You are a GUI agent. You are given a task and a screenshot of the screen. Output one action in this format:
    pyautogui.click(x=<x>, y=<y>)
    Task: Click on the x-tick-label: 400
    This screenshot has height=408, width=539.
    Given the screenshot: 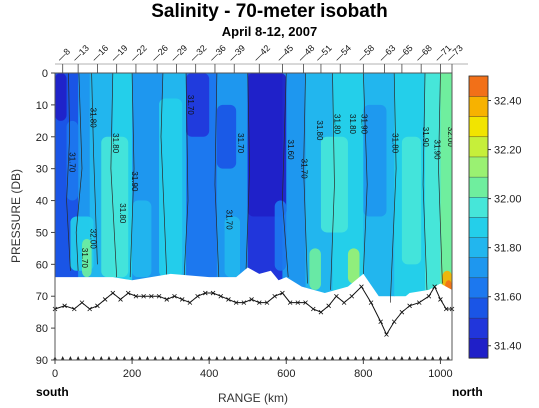 What is the action you would take?
    pyautogui.click(x=209, y=374)
    